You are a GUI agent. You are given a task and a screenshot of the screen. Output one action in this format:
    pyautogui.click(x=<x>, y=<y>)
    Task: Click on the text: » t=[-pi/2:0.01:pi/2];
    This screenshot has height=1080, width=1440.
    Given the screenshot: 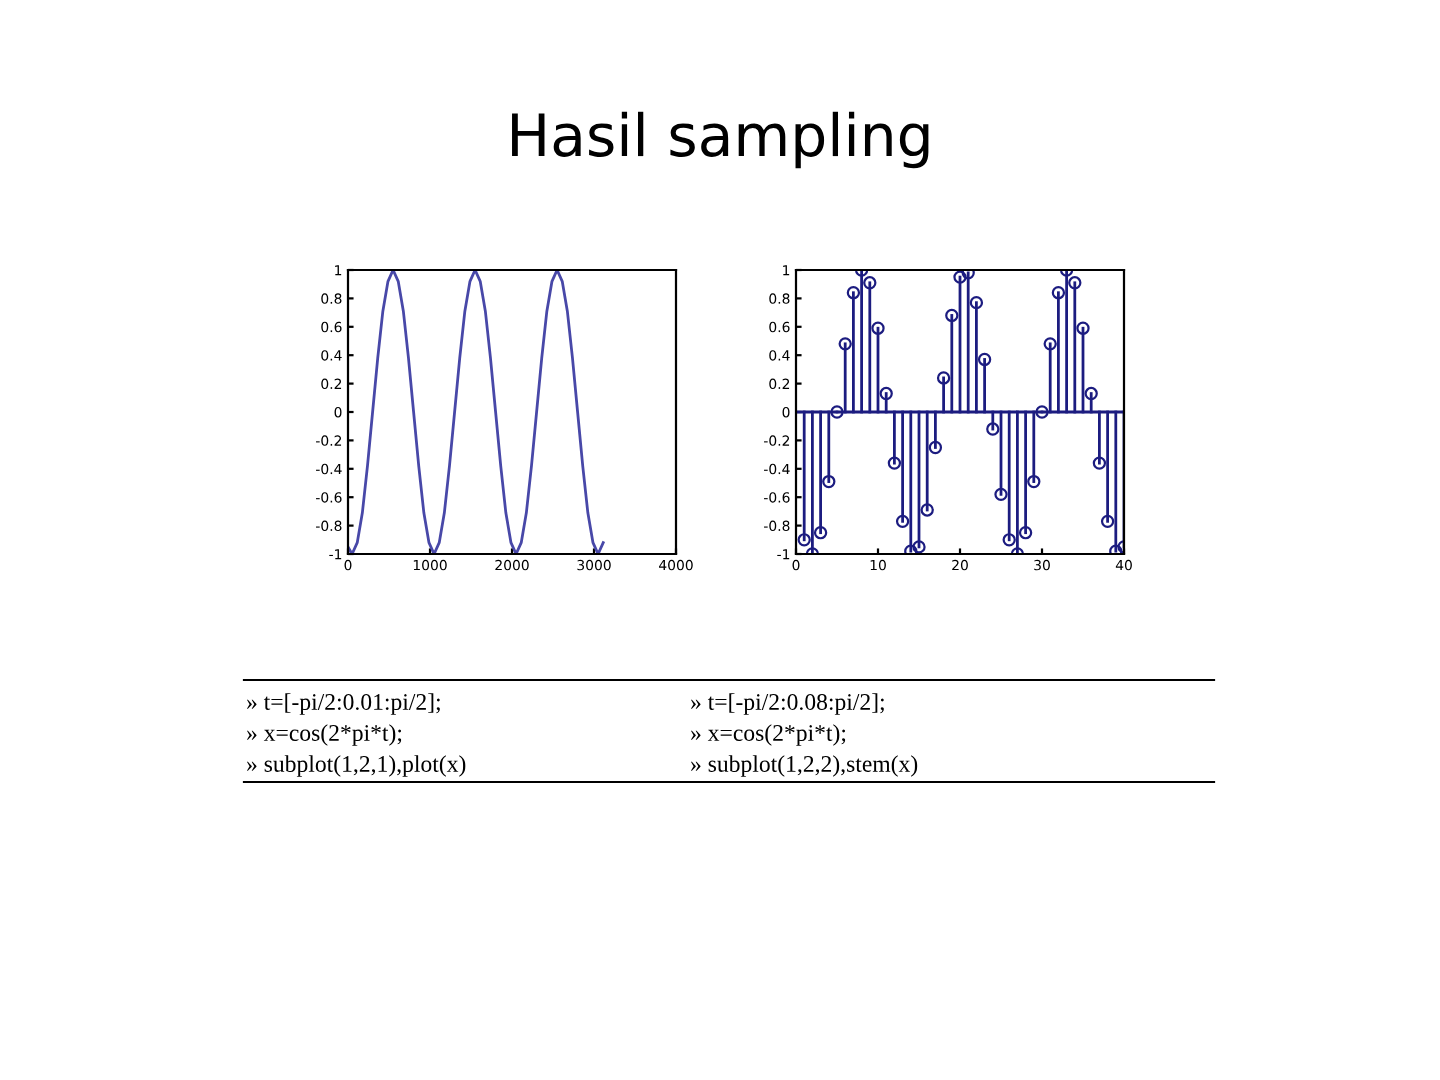 What is the action you would take?
    pyautogui.click(x=343, y=704)
    